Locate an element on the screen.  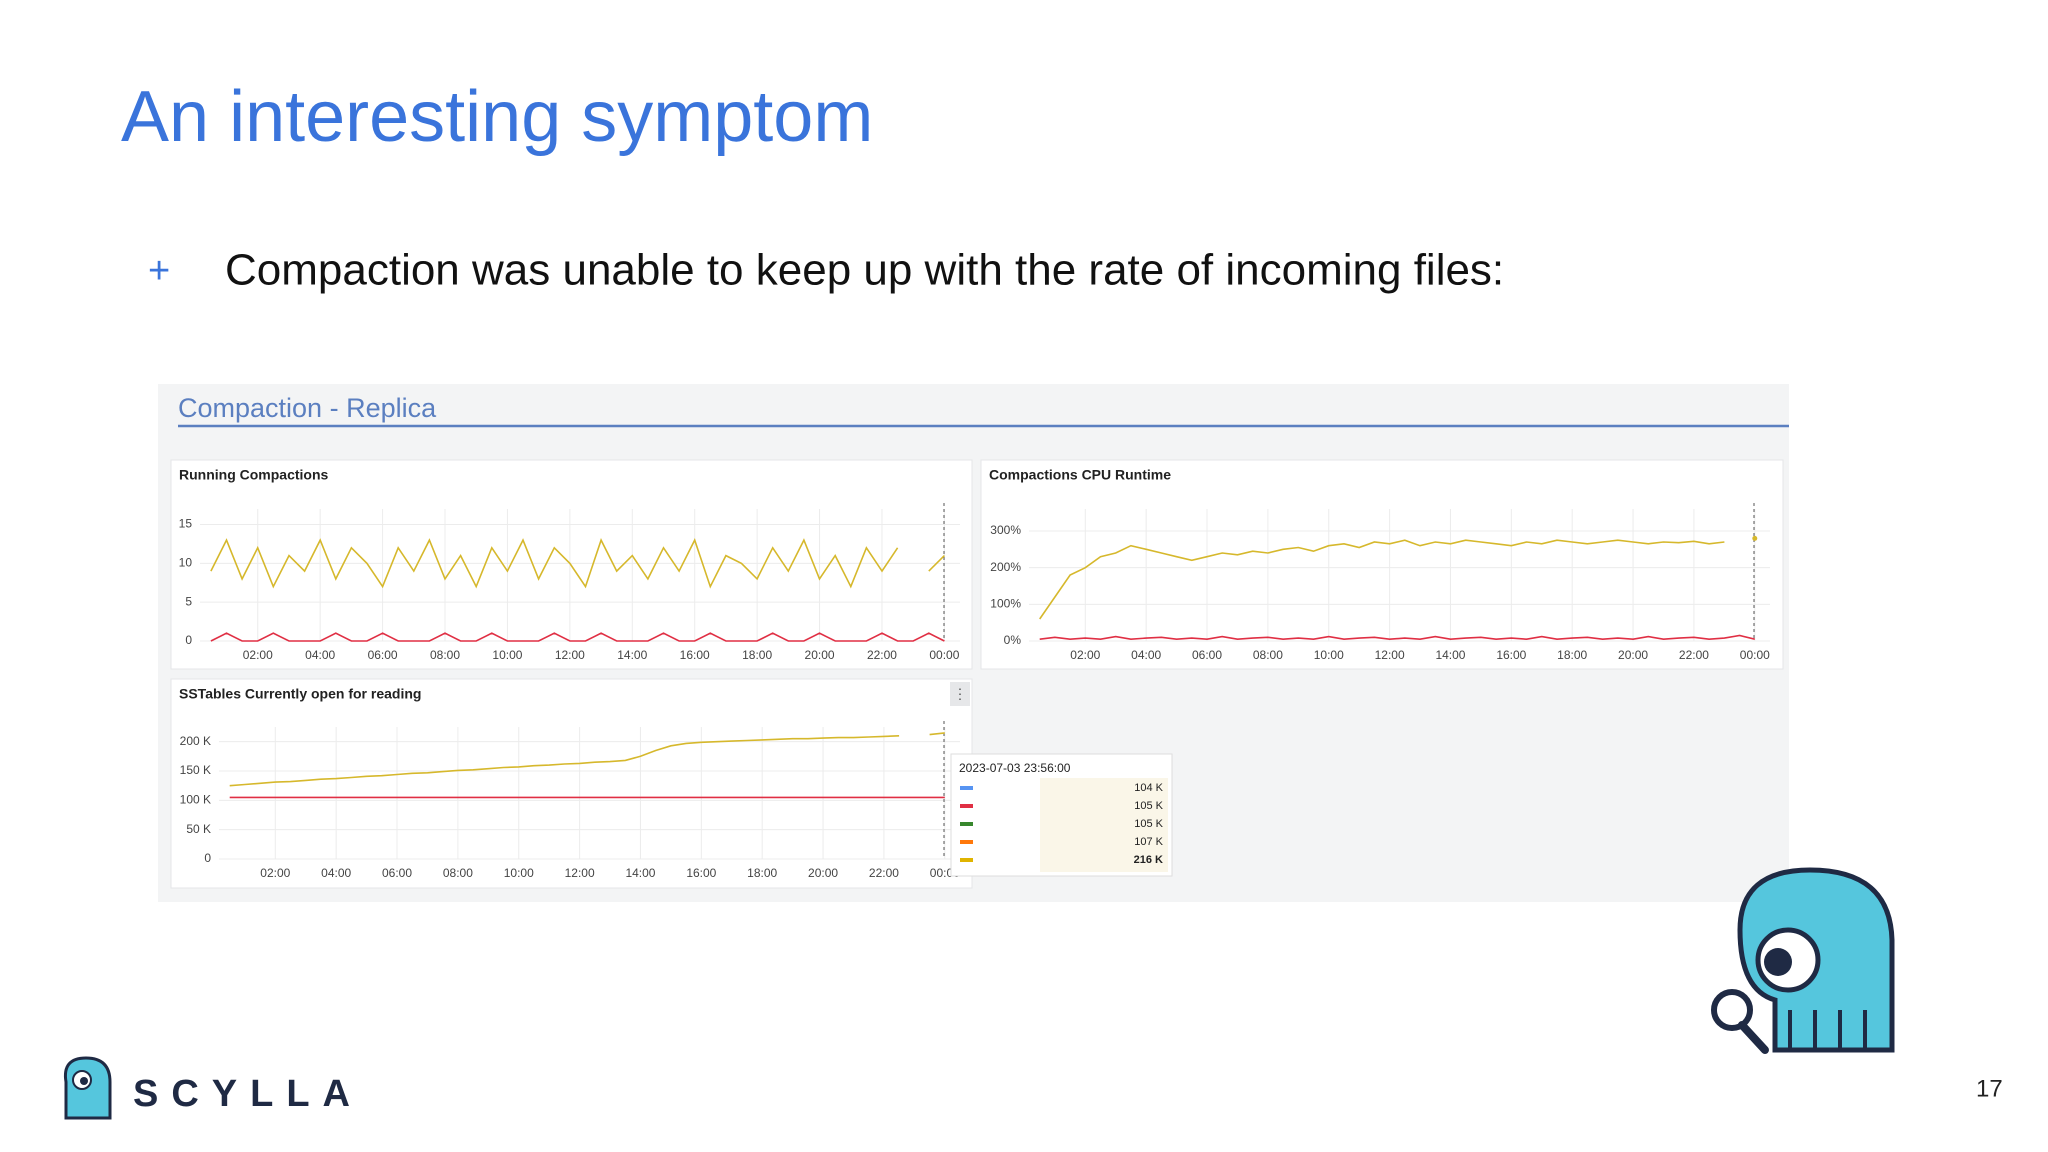
tooltip-value: 104 K is located at coordinates (1148, 788).